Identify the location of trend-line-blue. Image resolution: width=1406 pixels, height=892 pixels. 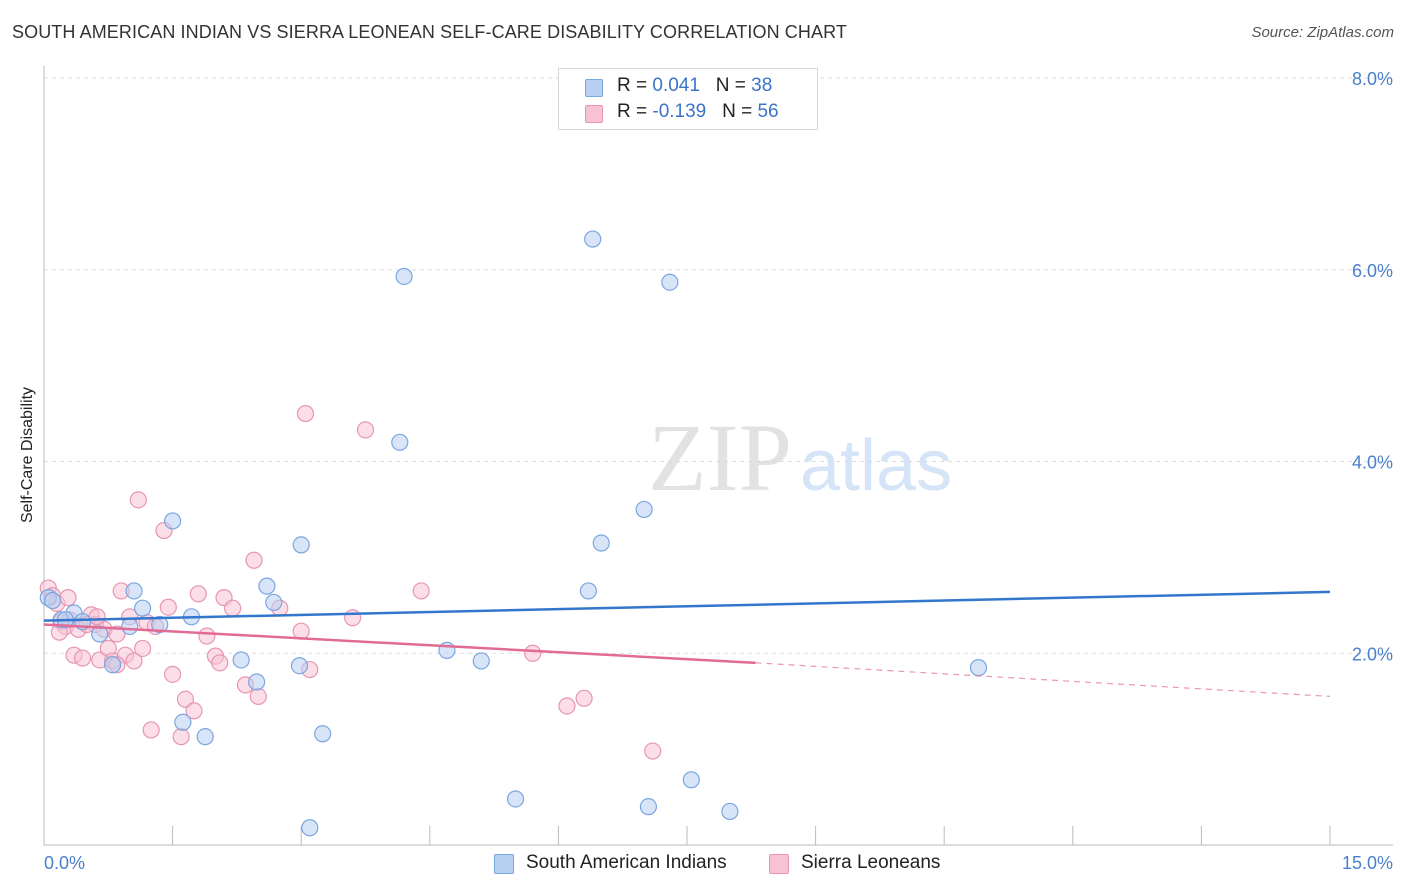
(687, 606).